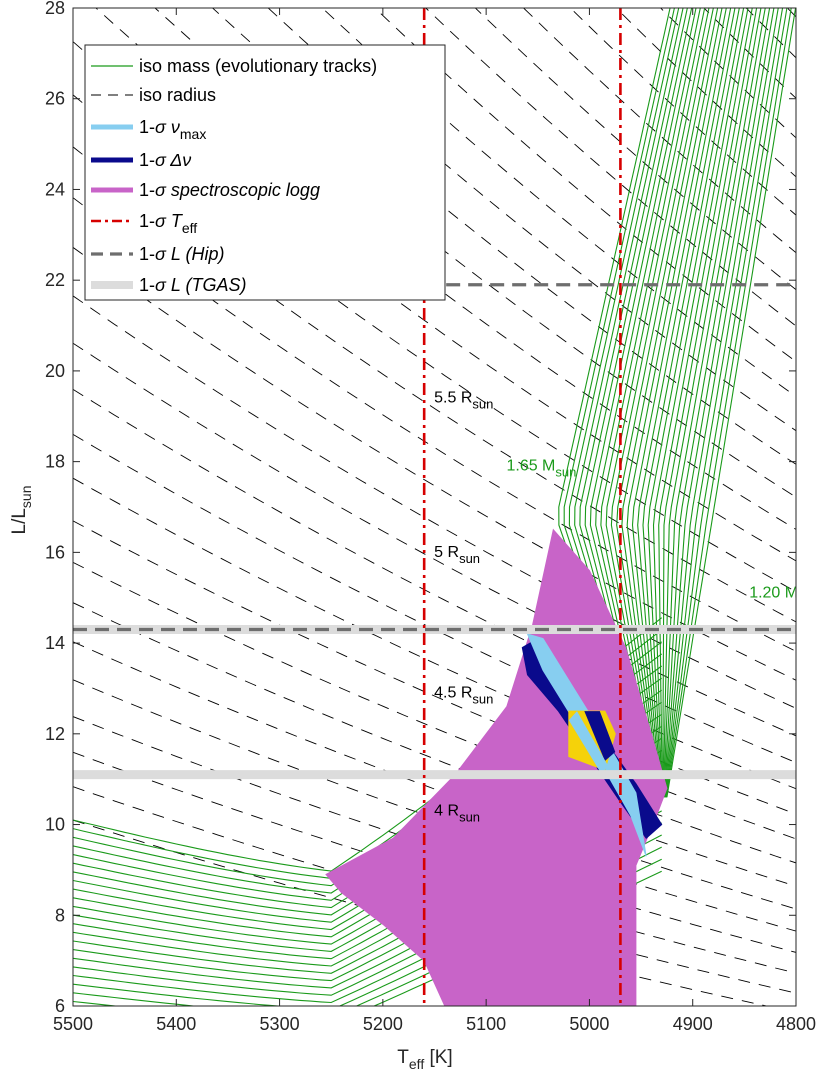  I want to click on legend-box, so click(265, 172).